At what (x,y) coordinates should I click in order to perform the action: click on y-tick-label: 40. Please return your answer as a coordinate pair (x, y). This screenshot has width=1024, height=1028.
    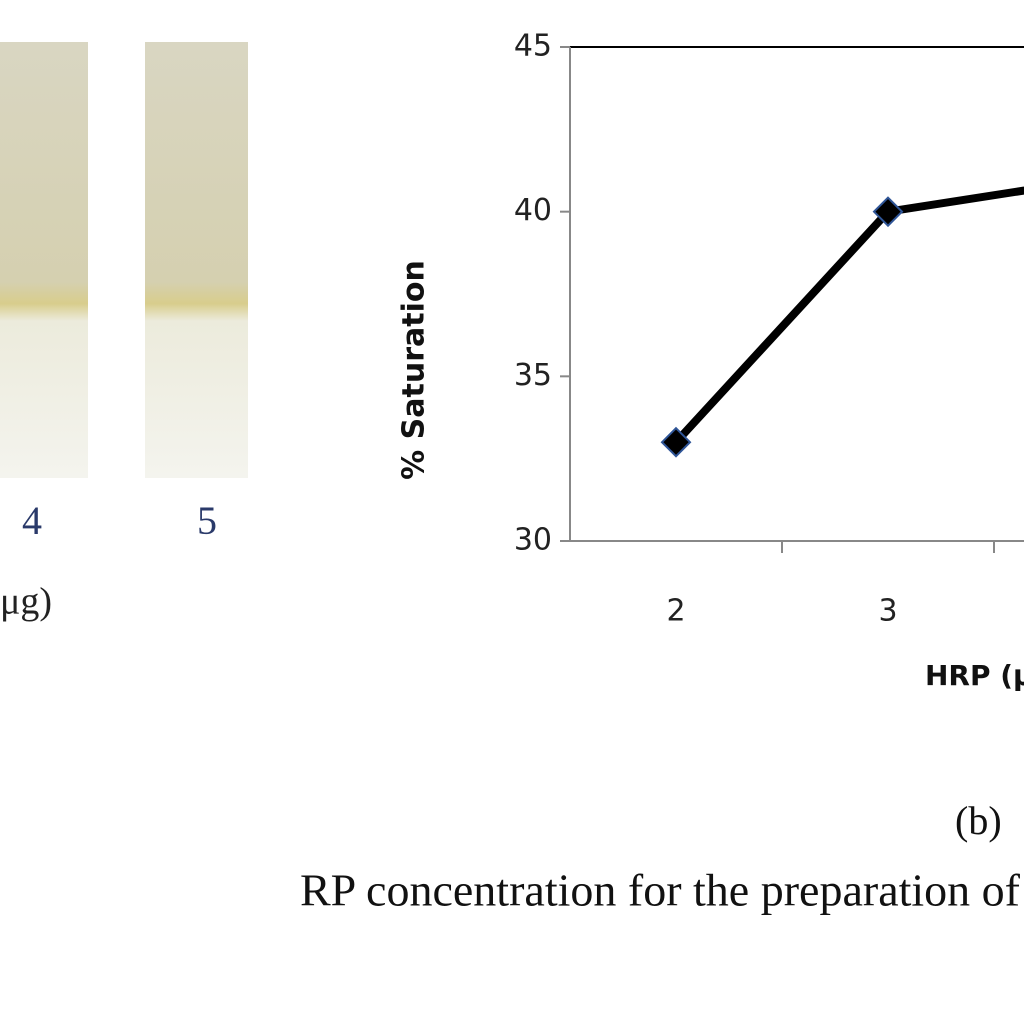
    Looking at the image, I should click on (533, 210).